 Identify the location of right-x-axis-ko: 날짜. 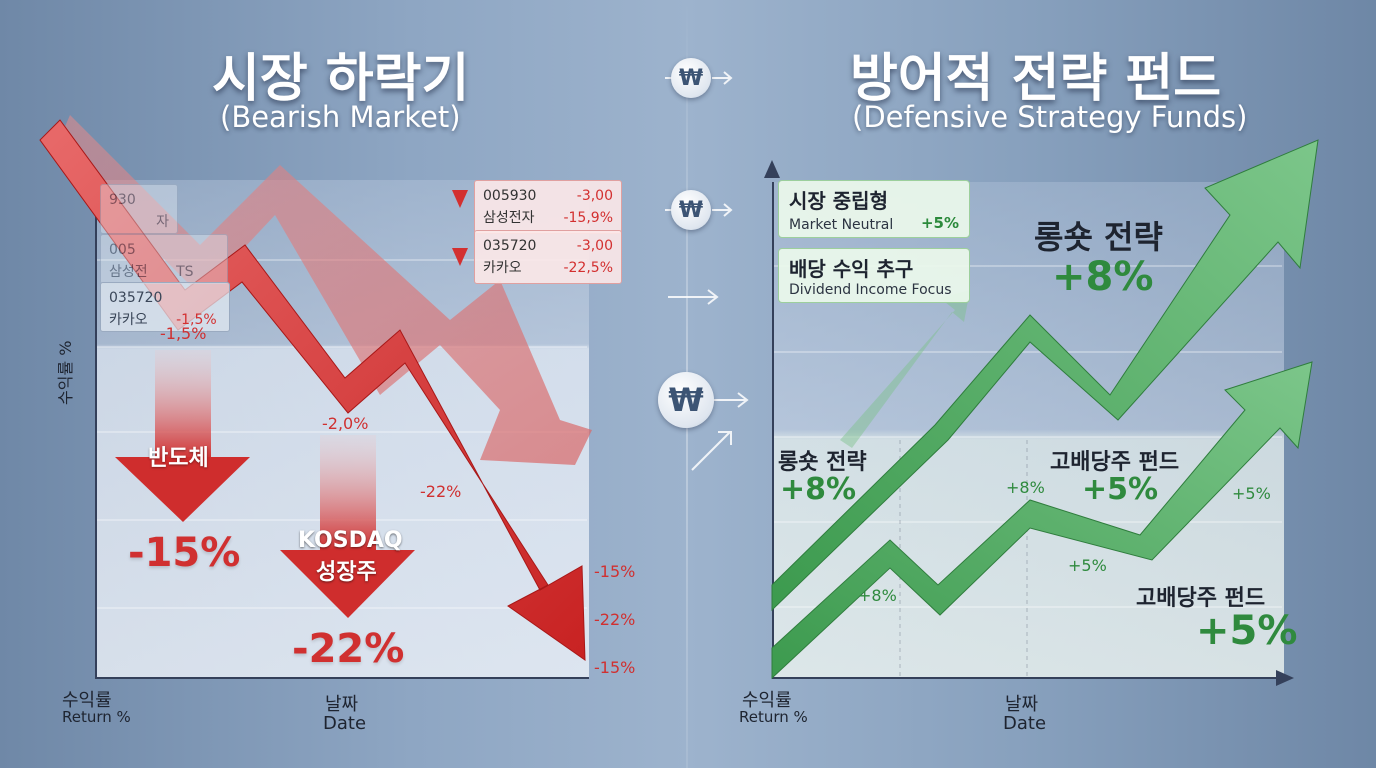
(1022, 704).